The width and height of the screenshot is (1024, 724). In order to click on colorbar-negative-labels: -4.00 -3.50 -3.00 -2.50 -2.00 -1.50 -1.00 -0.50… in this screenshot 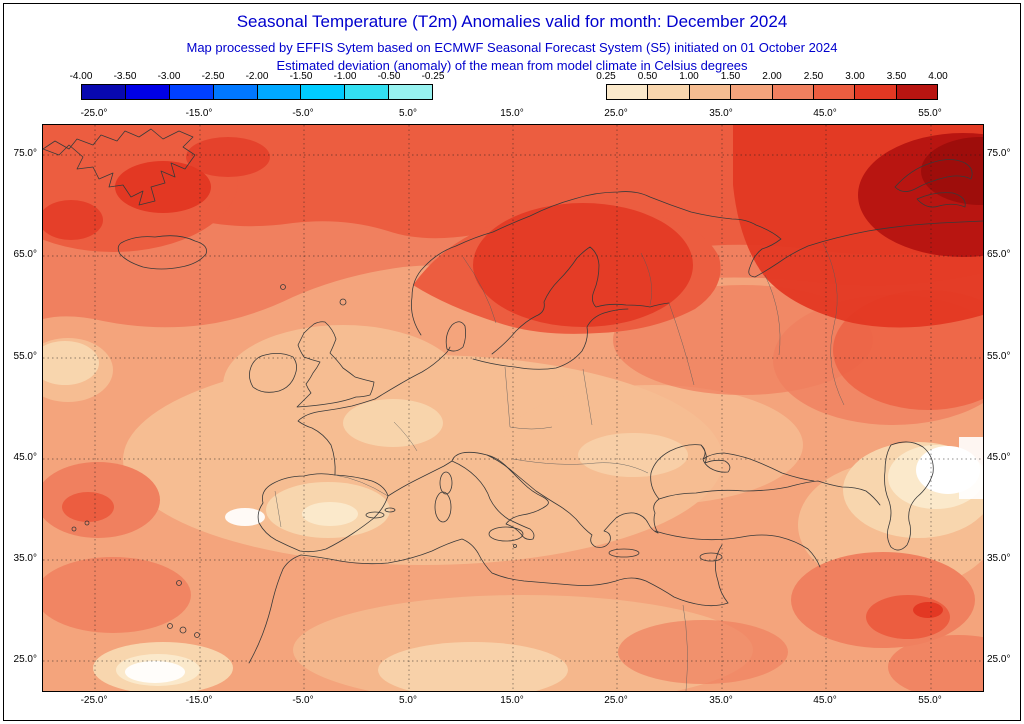, I will do `click(257, 77)`.